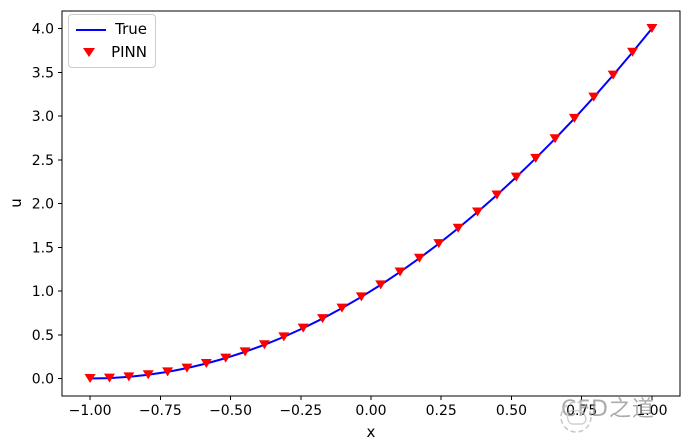 The width and height of the screenshot is (691, 448). I want to click on x-tick-label: −0.50, so click(230, 411).